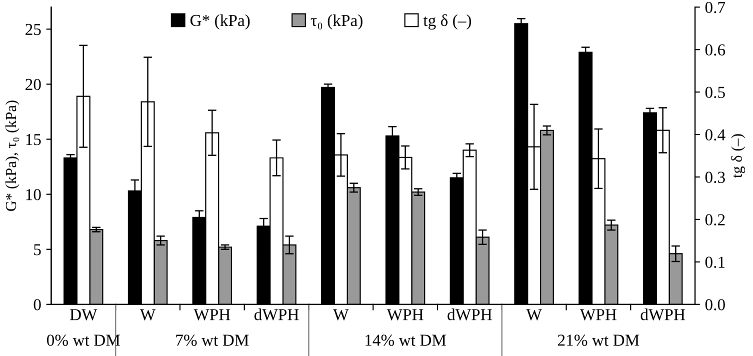 This screenshot has height=356, width=753. What do you see at coordinates (447, 22) in the screenshot?
I see `legend-label: tg δ (–)` at bounding box center [447, 22].